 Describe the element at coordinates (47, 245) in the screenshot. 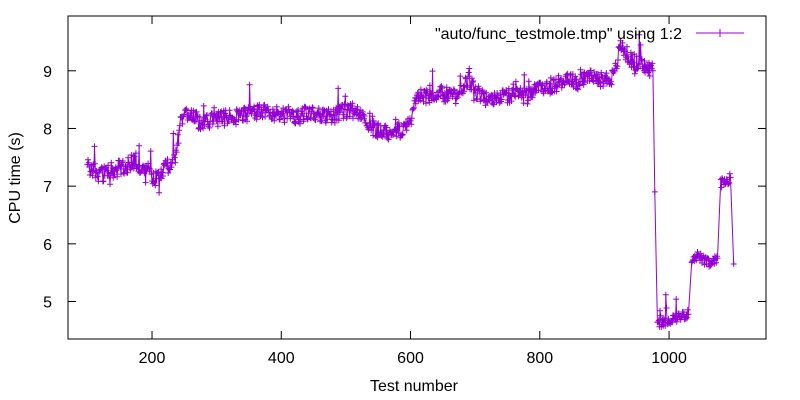

I see `y-tick-label: 6` at that location.